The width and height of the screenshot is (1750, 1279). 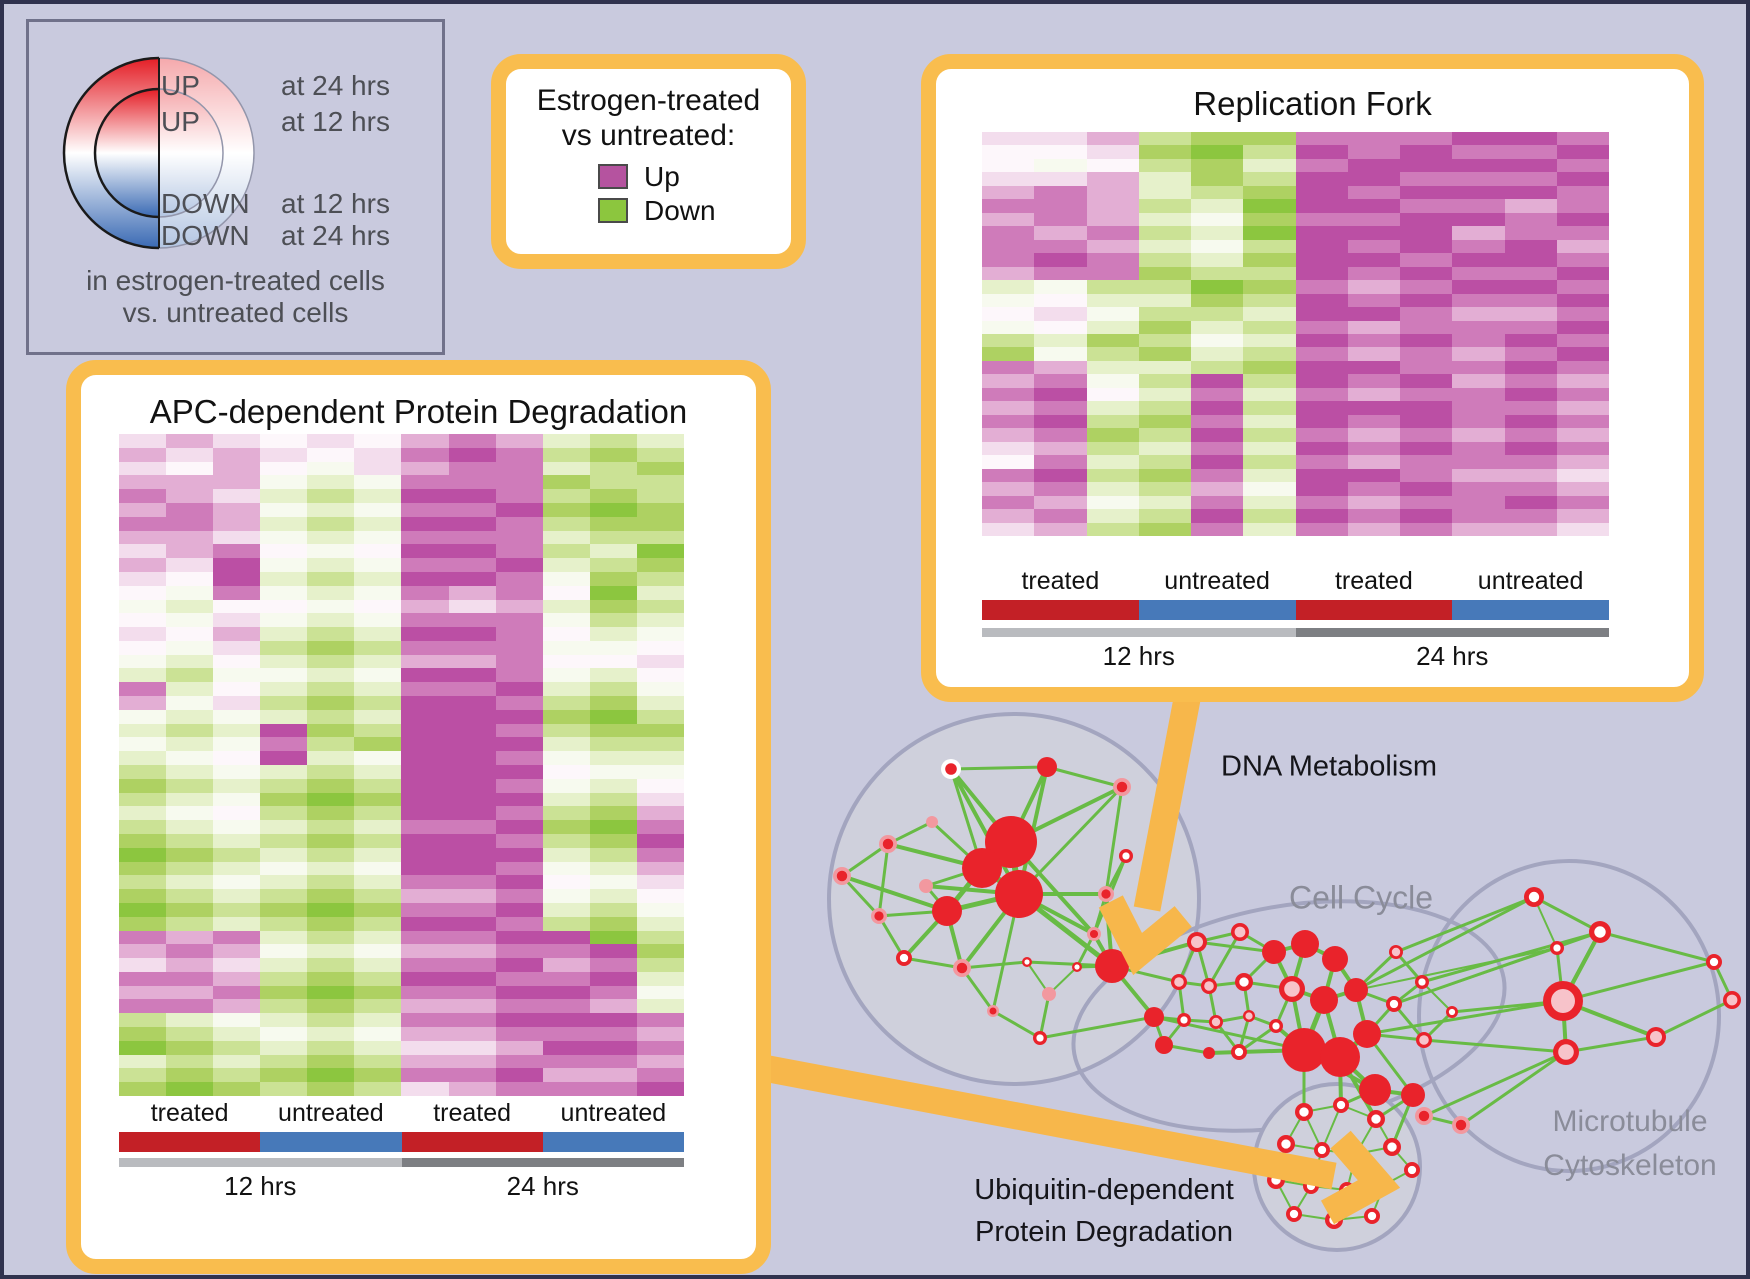 What do you see at coordinates (1530, 610) in the screenshot?
I see `condition-bar-untreated` at bounding box center [1530, 610].